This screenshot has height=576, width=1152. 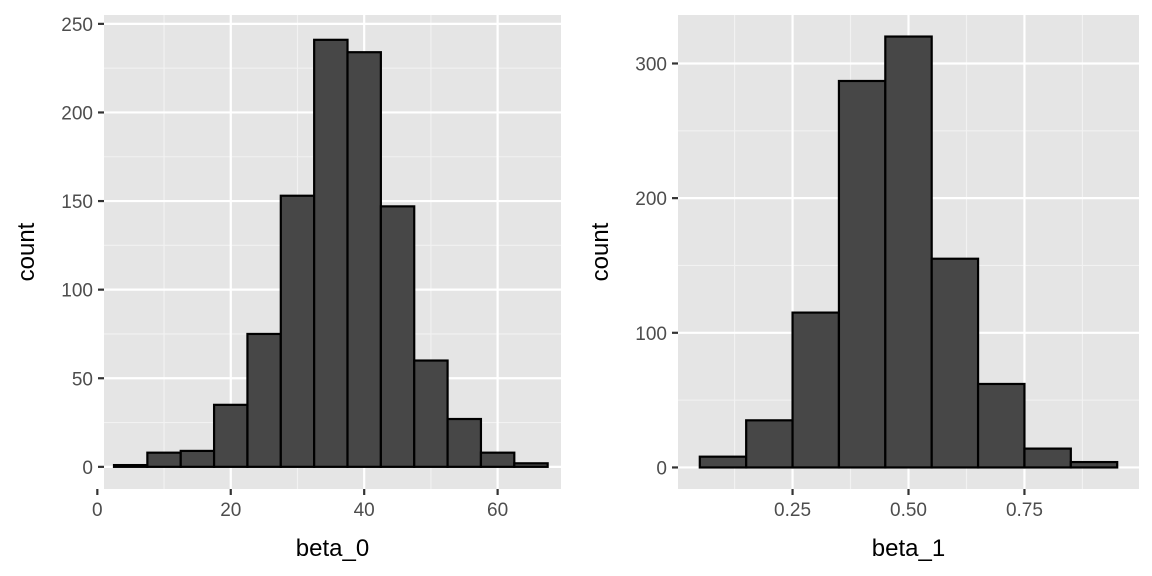 I want to click on y-tick-label: 150, so click(x=77, y=202).